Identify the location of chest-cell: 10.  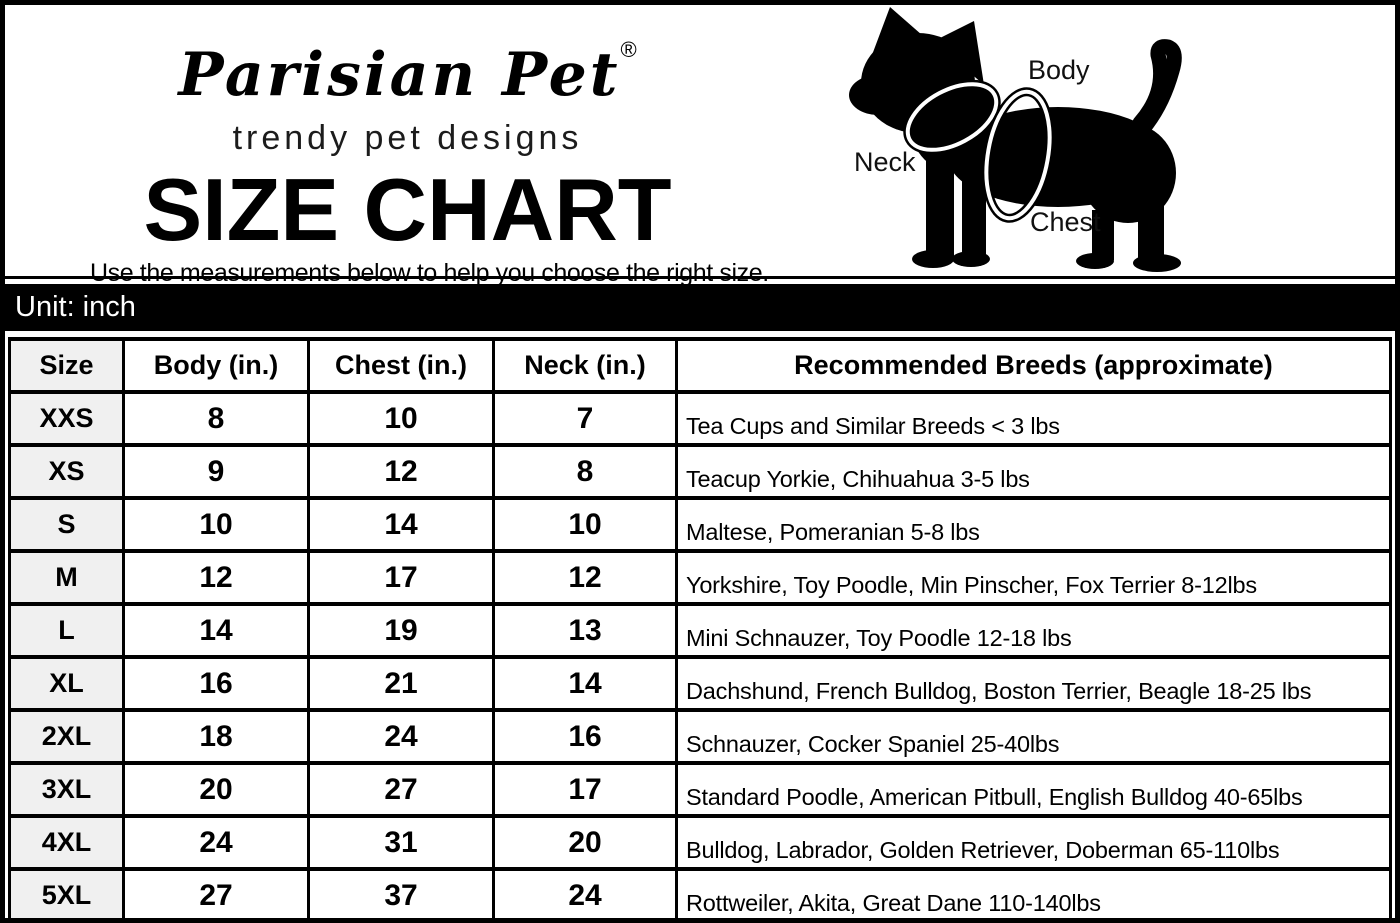
(401, 418).